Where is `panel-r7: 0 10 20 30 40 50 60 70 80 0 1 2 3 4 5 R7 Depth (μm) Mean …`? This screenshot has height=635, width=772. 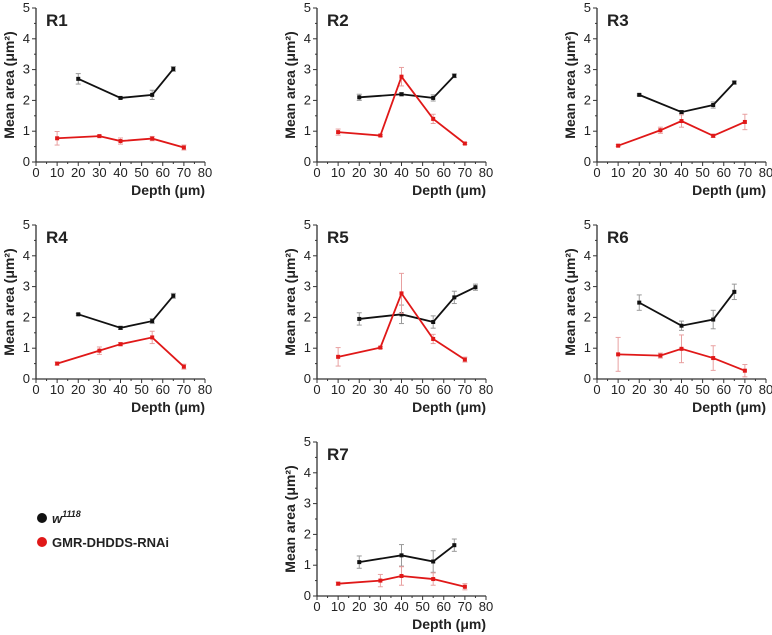
panel-r7: 0 10 20 30 40 50 60 70 80 0 1 2 3 4 5 R7 Depth (μm) Mean … is located at coordinates (387, 533).